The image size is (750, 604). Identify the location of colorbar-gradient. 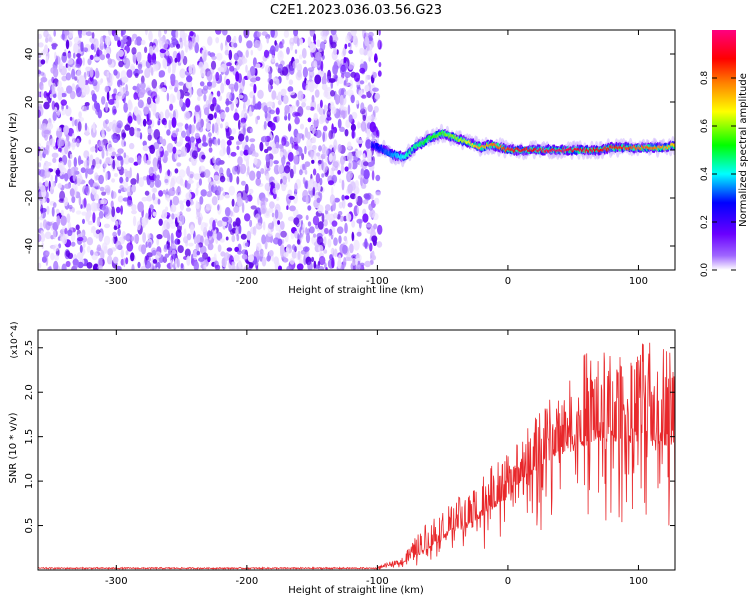
(724, 150).